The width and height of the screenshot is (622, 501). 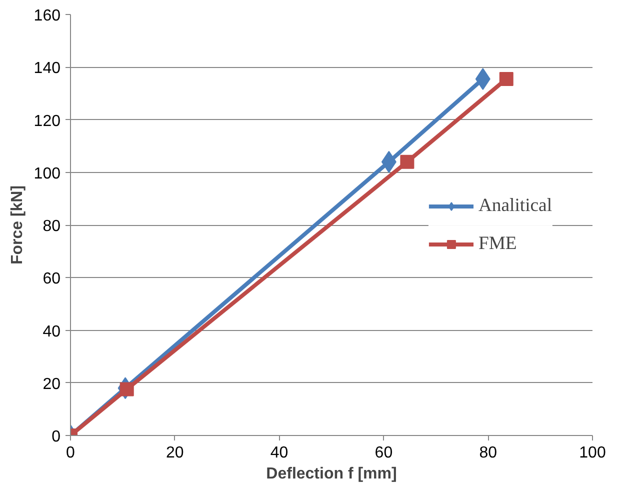 I want to click on y-tick-label: 0, so click(x=56, y=437).